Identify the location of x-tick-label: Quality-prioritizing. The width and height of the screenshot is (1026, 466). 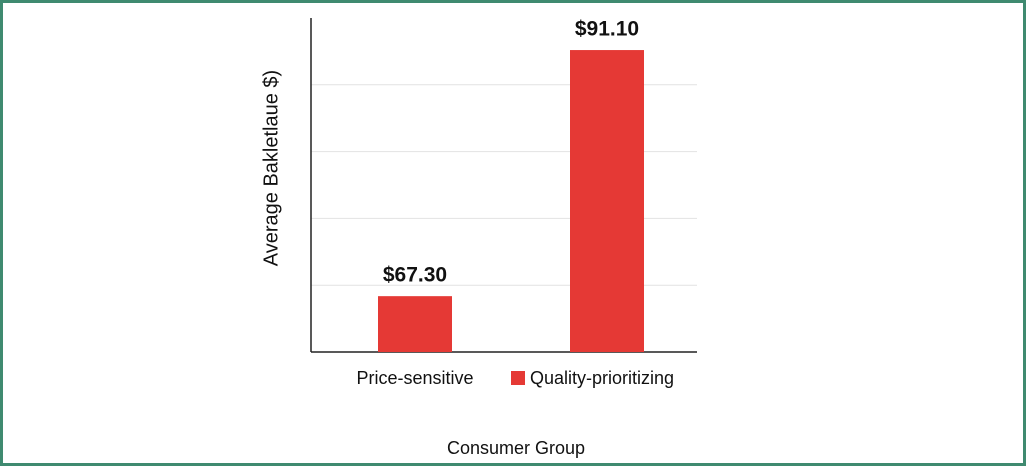
(602, 378).